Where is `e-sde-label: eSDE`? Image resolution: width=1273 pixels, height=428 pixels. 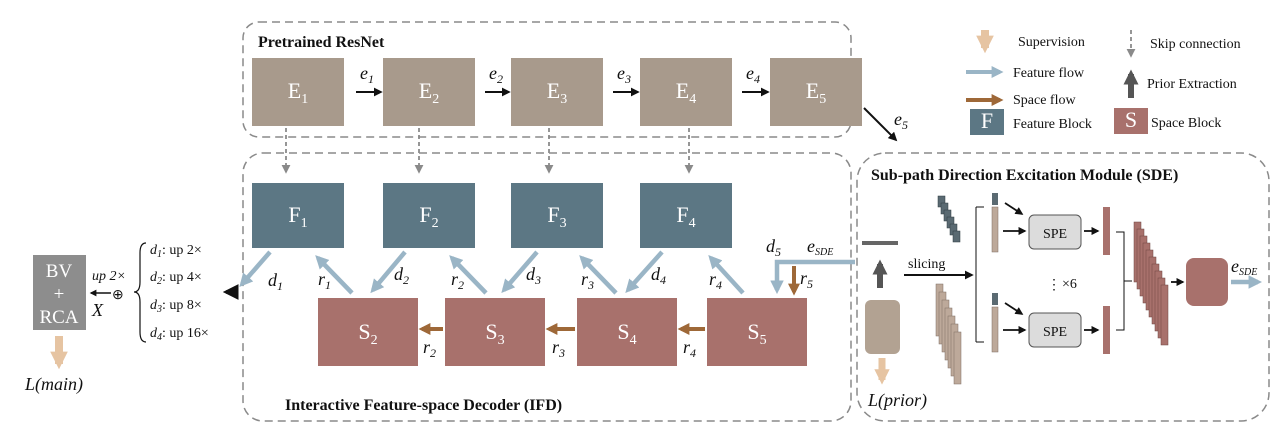 e-sde-label: eSDE is located at coordinates (820, 247).